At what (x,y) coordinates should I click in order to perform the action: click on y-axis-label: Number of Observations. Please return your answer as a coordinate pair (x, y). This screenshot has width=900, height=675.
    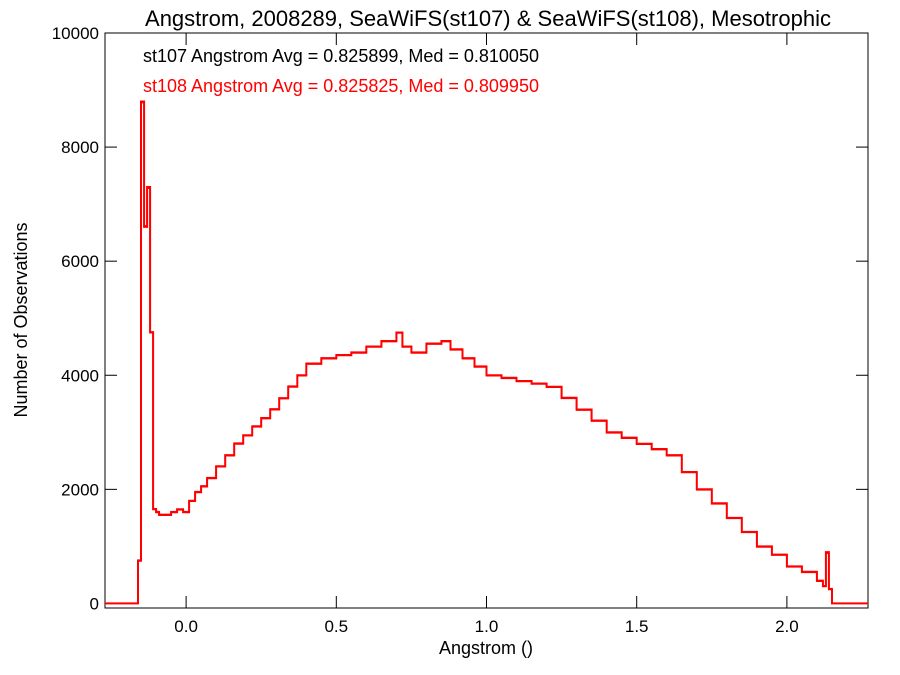
    Looking at the image, I should click on (21, 319).